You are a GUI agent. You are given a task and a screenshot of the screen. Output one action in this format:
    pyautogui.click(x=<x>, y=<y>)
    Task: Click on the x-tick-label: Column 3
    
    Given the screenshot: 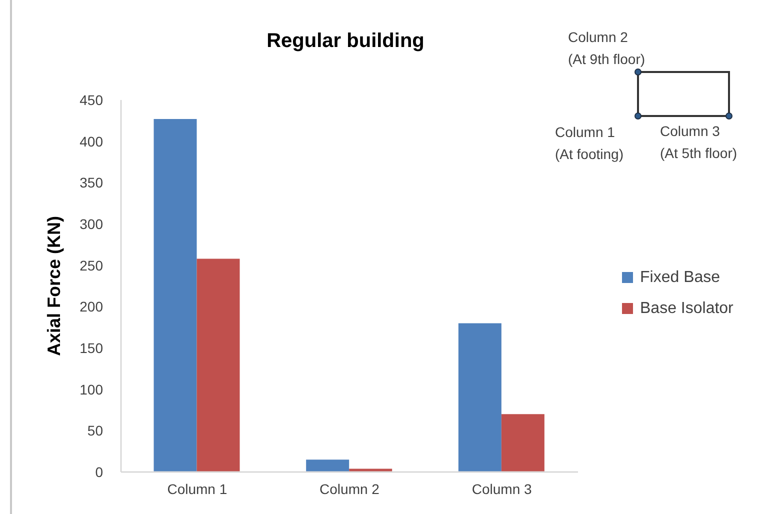 What is the action you would take?
    pyautogui.click(x=502, y=488)
    